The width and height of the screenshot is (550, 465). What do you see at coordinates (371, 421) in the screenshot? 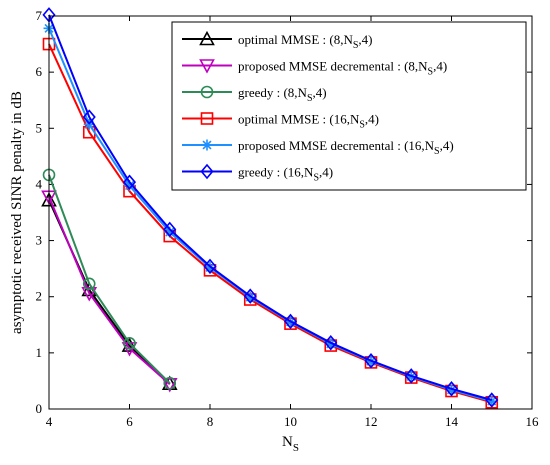
I see `x-tick-label: 12` at bounding box center [371, 421].